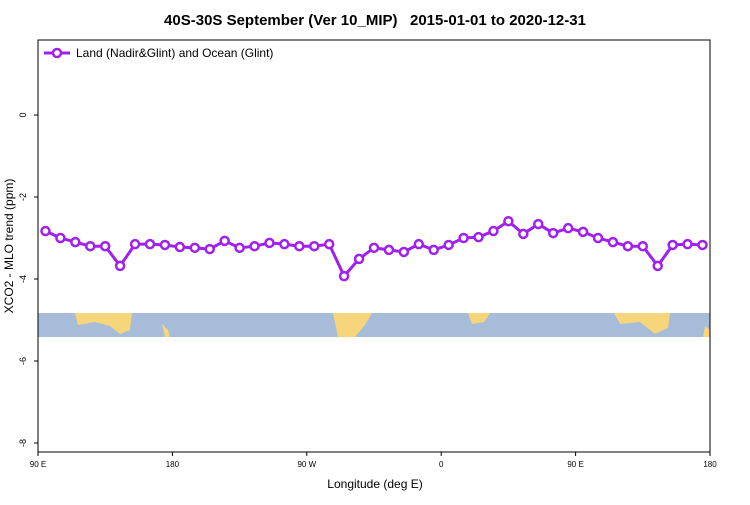 This screenshot has width=750, height=505. I want to click on y-tick-label: -4, so click(23, 279).